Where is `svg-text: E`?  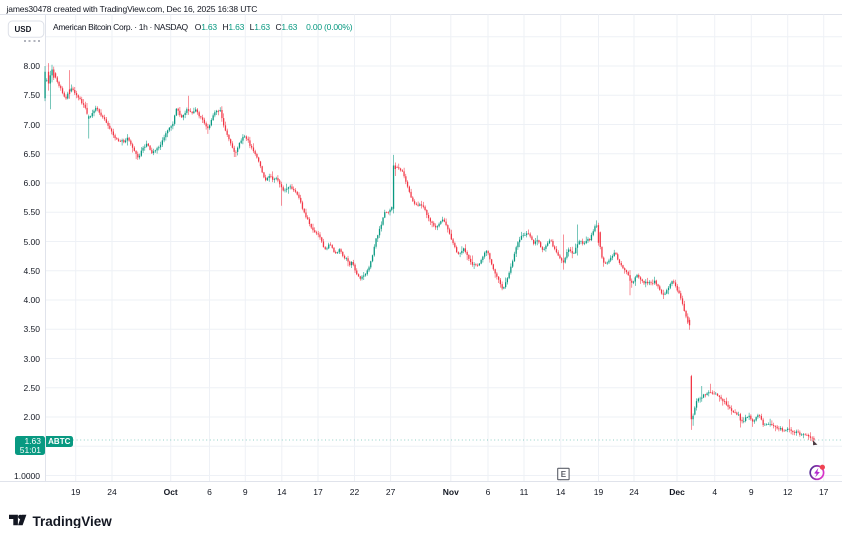
svg-text: E is located at coordinates (564, 474).